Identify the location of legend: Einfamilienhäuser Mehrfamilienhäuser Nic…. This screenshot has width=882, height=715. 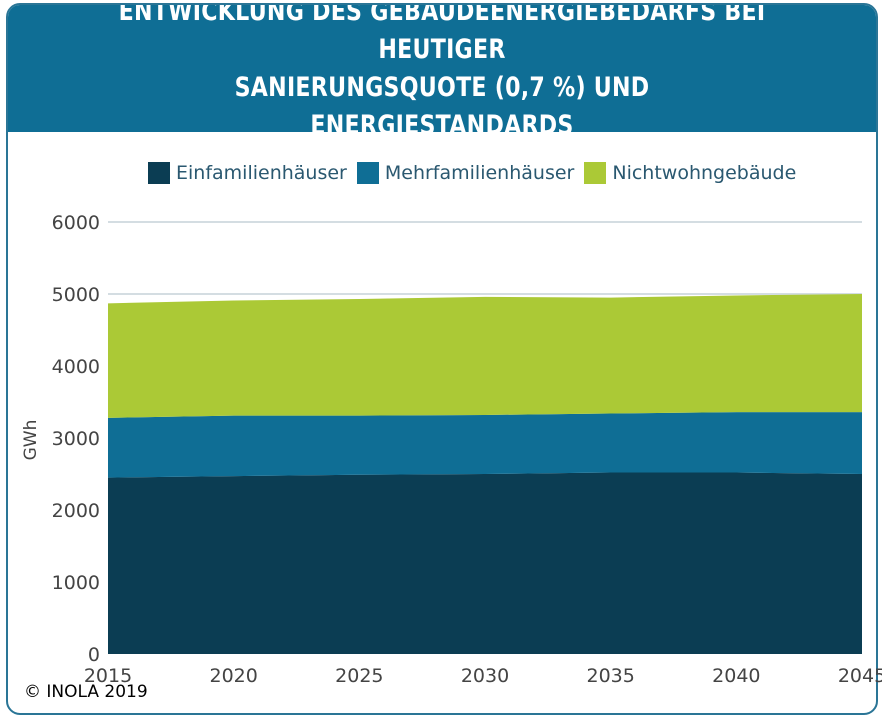
(477, 173).